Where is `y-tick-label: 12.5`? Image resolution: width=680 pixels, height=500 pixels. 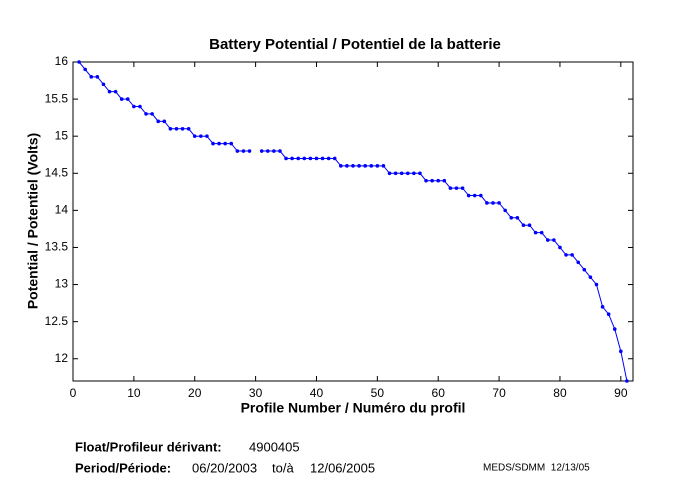
y-tick-label: 12.5 is located at coordinates (57, 321).